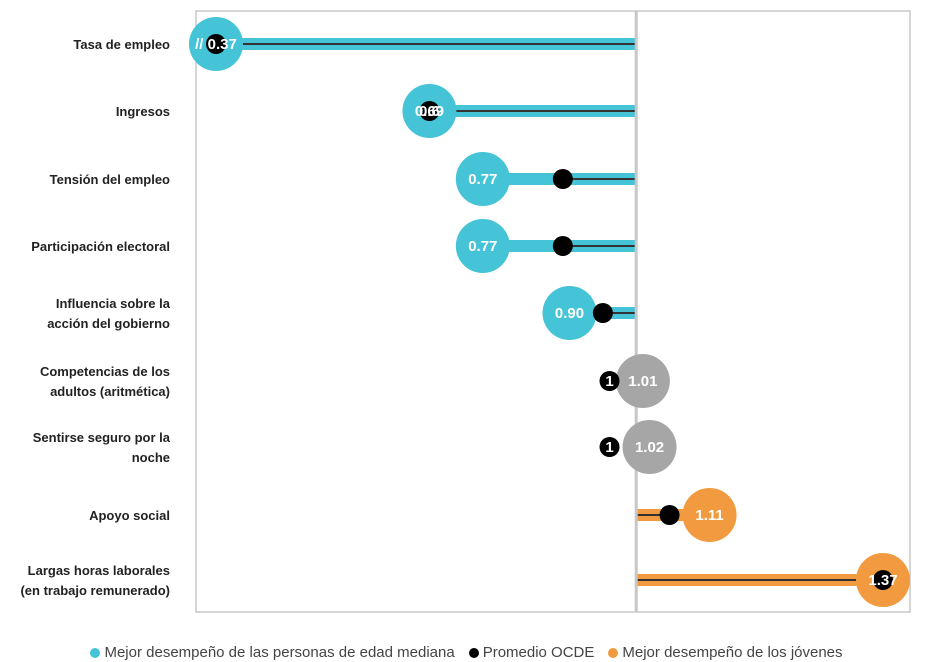 The height and width of the screenshot is (662, 933). I want to click on category-label: Sentirse seguro por la, so click(102, 437).